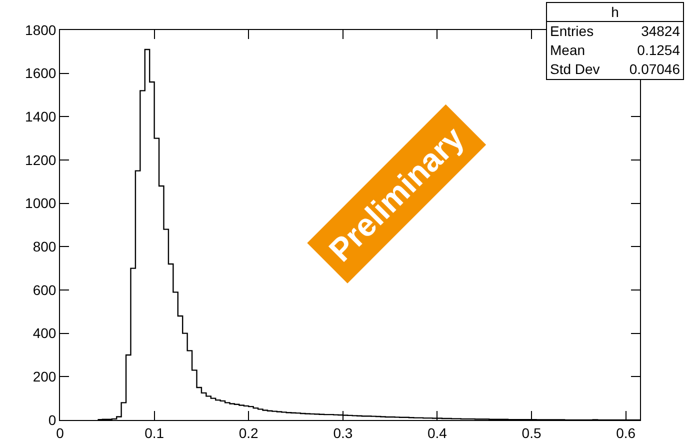  I want to click on y-tick-label: 200, so click(44, 376).